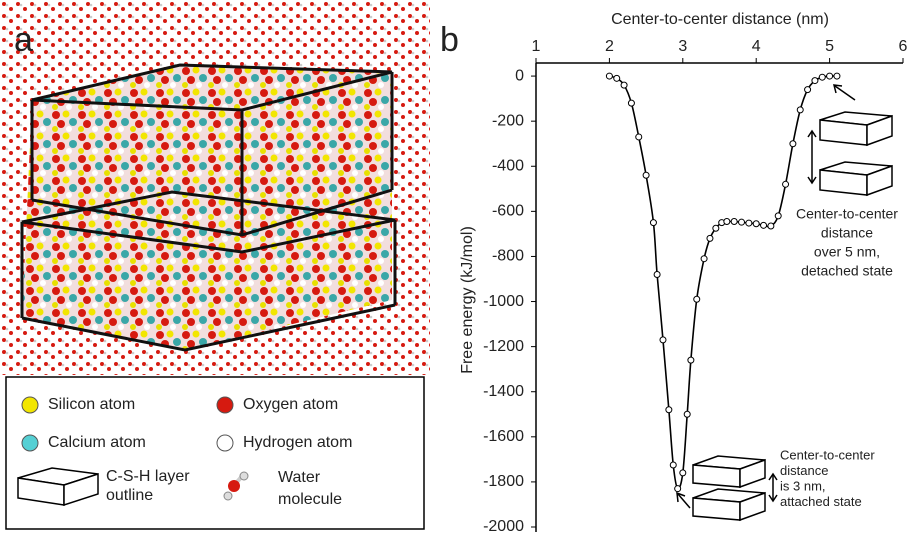 The height and width of the screenshot is (537, 915). I want to click on y-tick-label: -1400, so click(503, 391).